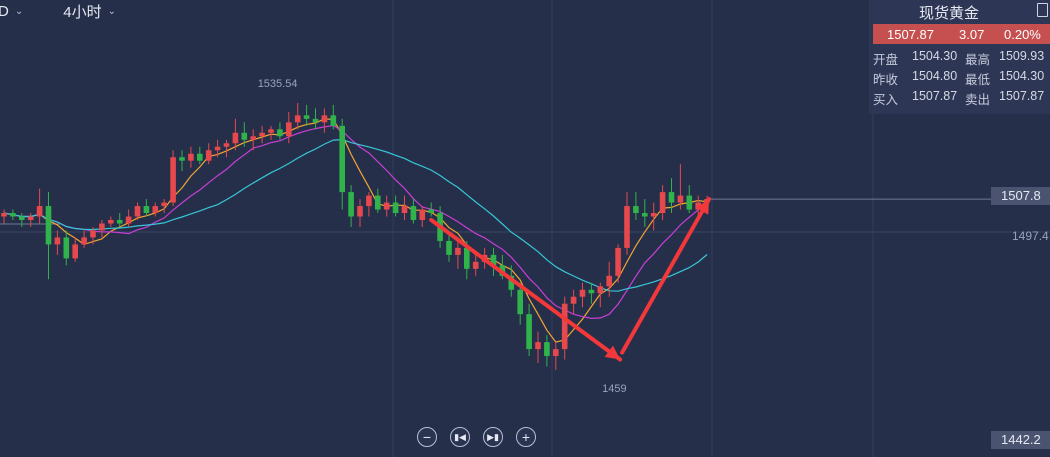 The width and height of the screenshot is (1050, 457). I want to click on period-selector: 4小时, so click(82, 12).